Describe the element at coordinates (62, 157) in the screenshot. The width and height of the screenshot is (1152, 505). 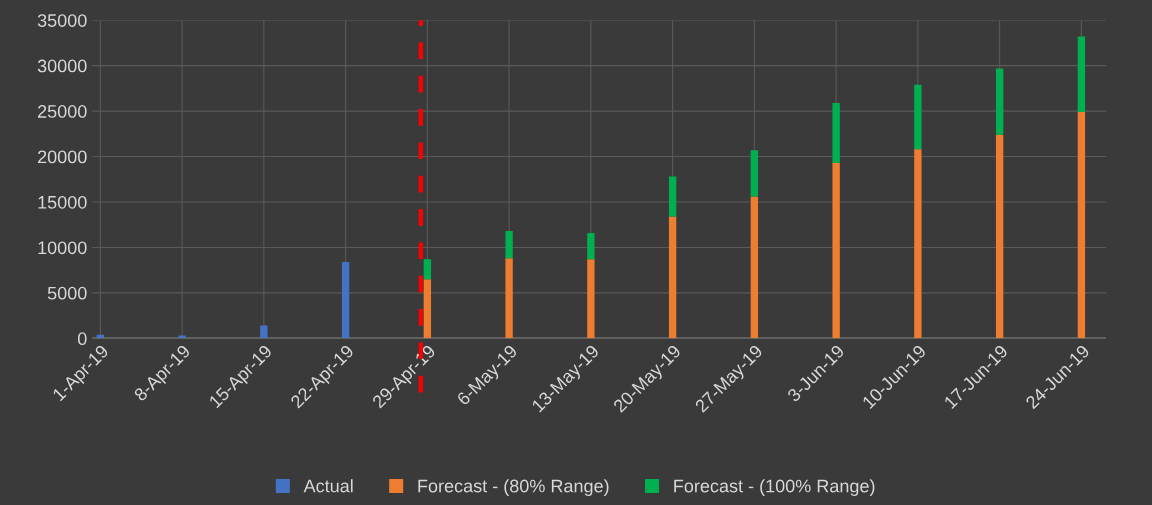
I see `y-tick-label: 20000` at that location.